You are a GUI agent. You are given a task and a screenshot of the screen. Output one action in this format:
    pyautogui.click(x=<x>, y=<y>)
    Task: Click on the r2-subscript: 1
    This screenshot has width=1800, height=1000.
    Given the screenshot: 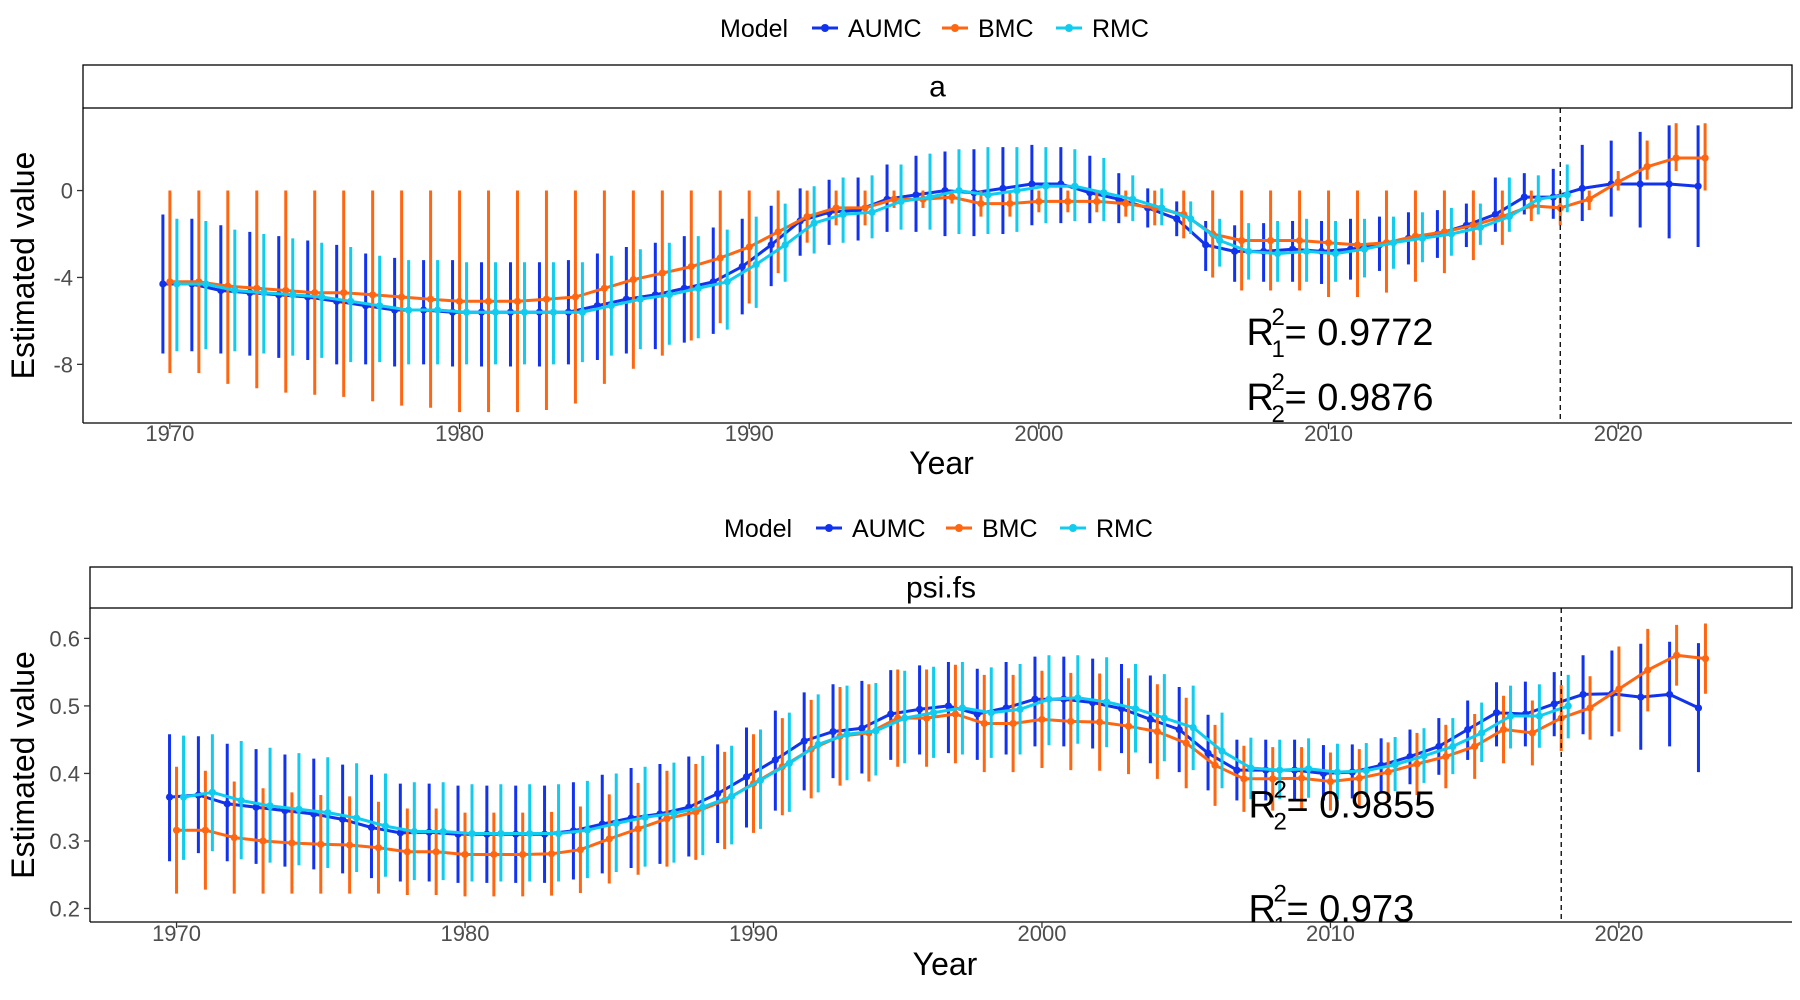 What is the action you would take?
    pyautogui.click(x=1279, y=925)
    